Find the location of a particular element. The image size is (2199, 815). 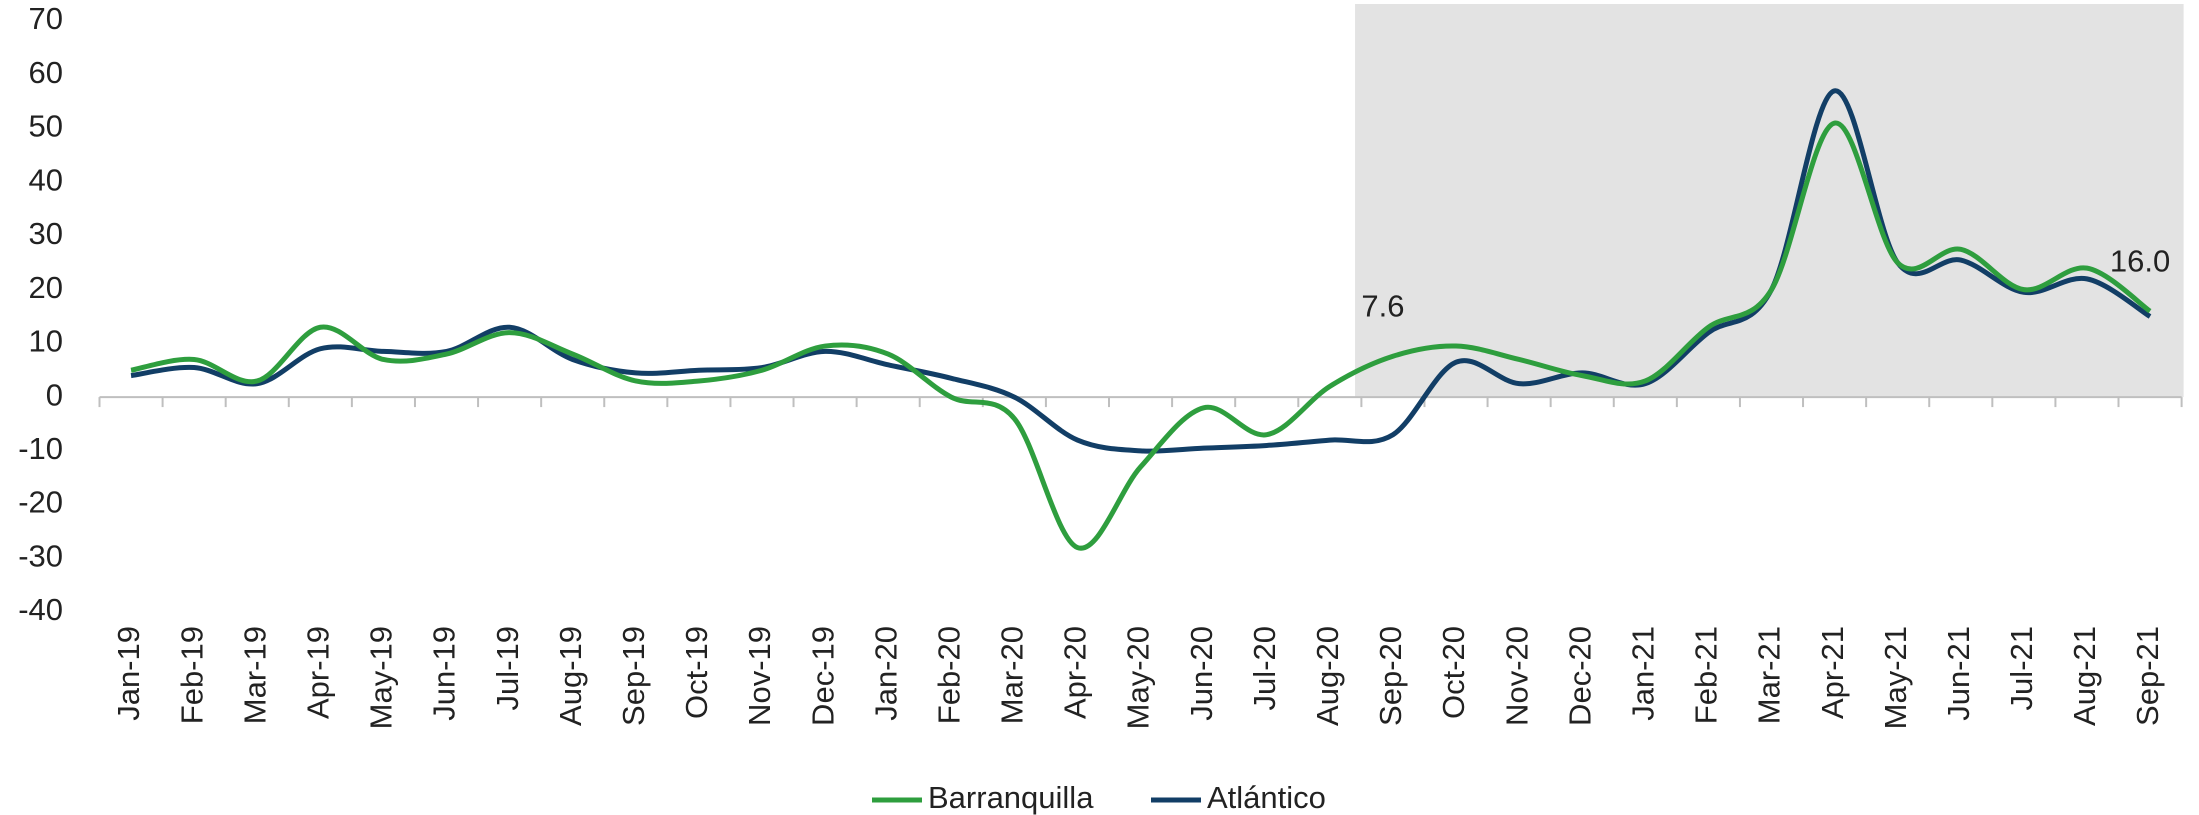

y-tick-label: 10 is located at coordinates (46, 341).